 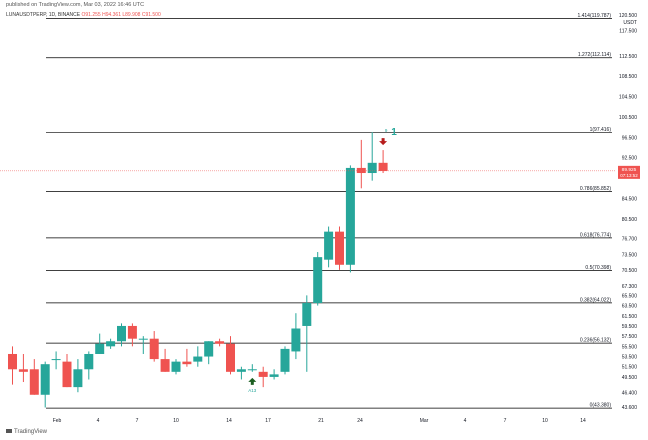 What do you see at coordinates (31, 432) in the screenshot?
I see `brand-label: TradingView` at bounding box center [31, 432].